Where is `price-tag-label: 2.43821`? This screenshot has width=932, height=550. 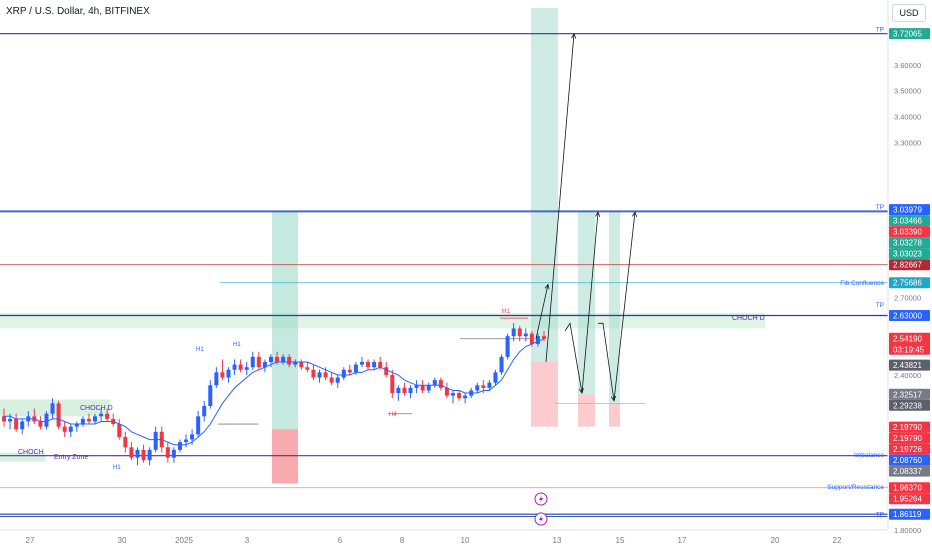 price-tag-label: 2.43821 is located at coordinates (907, 365).